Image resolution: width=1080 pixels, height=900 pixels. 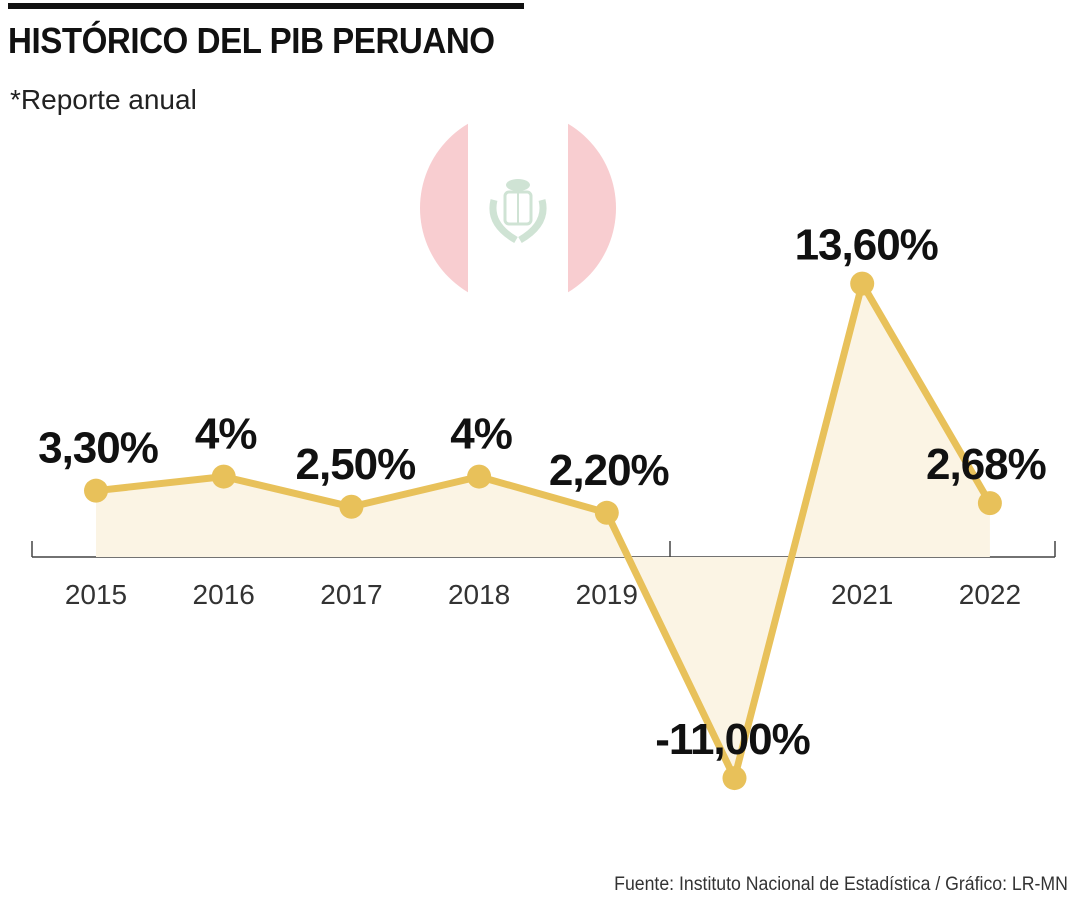 What do you see at coordinates (607, 594) in the screenshot?
I see `x-tick-label-2019: 2019` at bounding box center [607, 594].